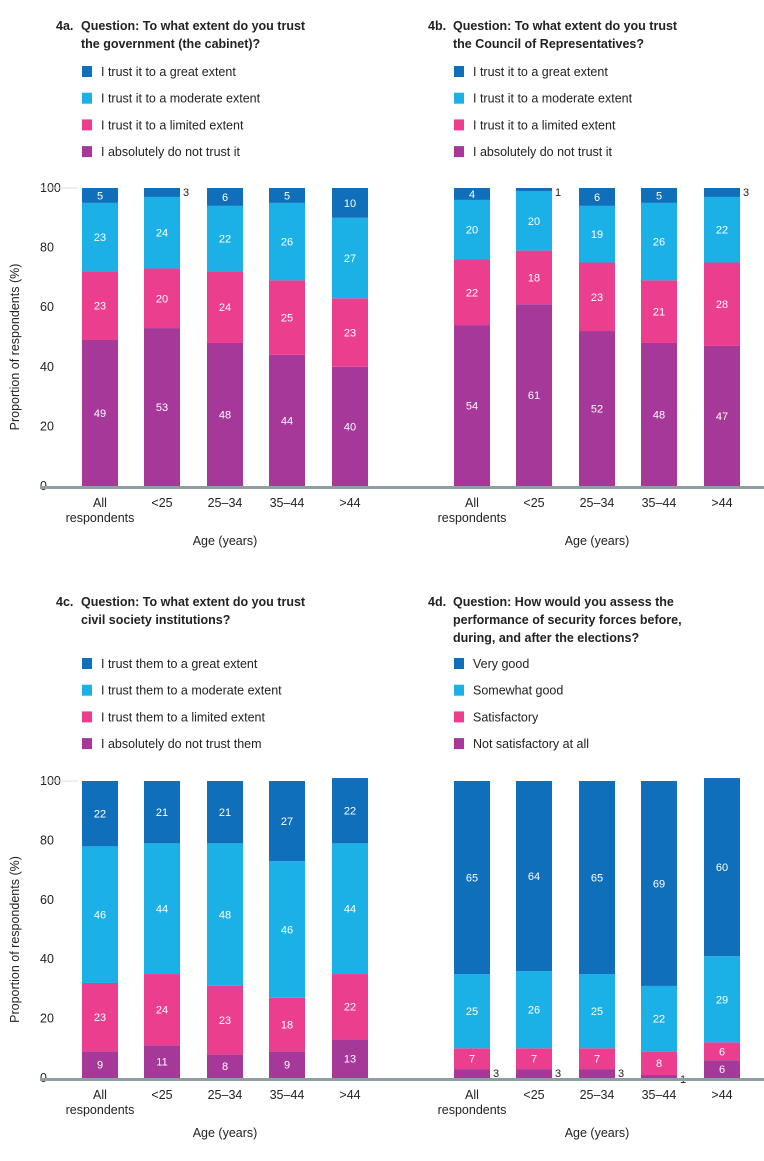  I want to click on x-axis-label: Age (years), so click(225, 1133).